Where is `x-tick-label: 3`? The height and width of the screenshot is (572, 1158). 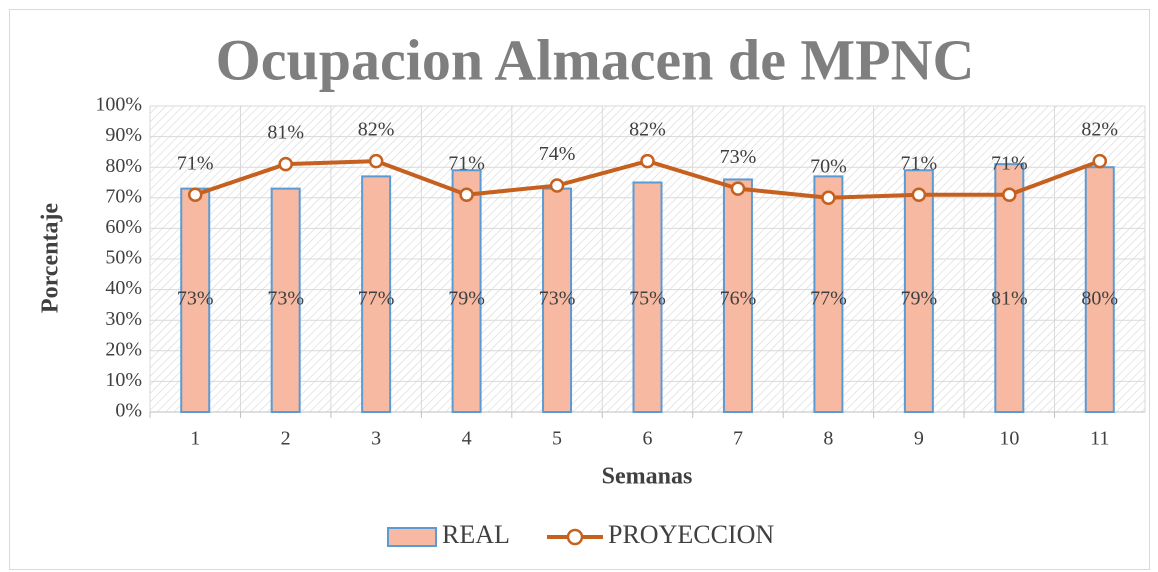 x-tick-label: 3 is located at coordinates (376, 439).